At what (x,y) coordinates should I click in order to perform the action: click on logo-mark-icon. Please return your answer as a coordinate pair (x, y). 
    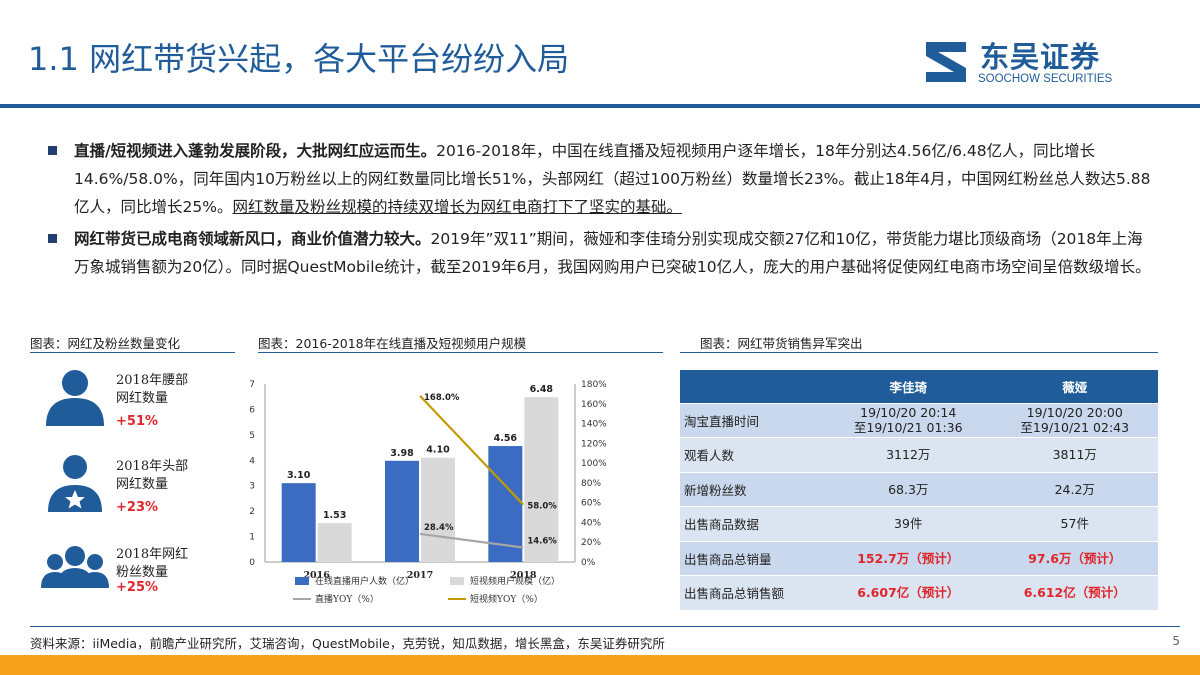
    Looking at the image, I should click on (946, 62).